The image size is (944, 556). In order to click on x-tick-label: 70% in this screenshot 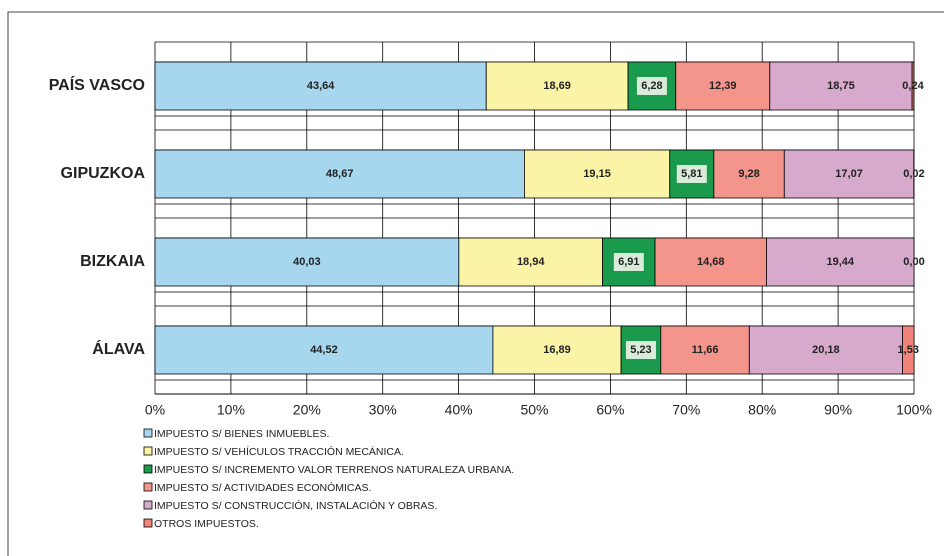, I will do `click(686, 410)`.